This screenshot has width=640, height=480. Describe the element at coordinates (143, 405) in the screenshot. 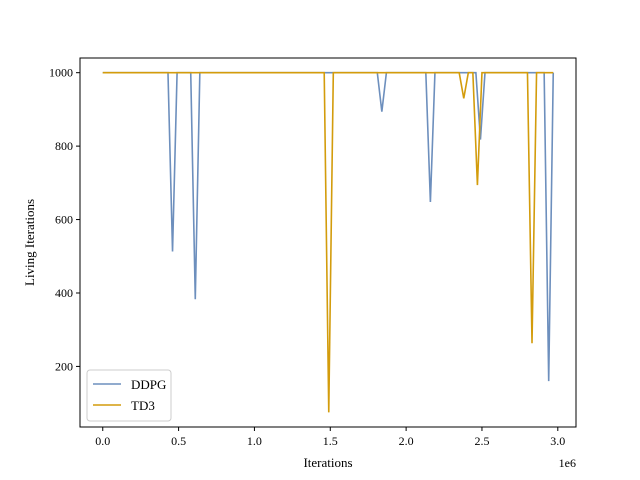

I see `legend-label-td3: TD3` at that location.